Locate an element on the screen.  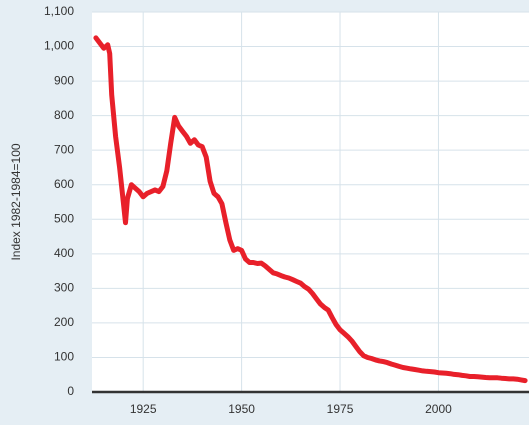
x-tick-label: 1925 is located at coordinates (143, 409).